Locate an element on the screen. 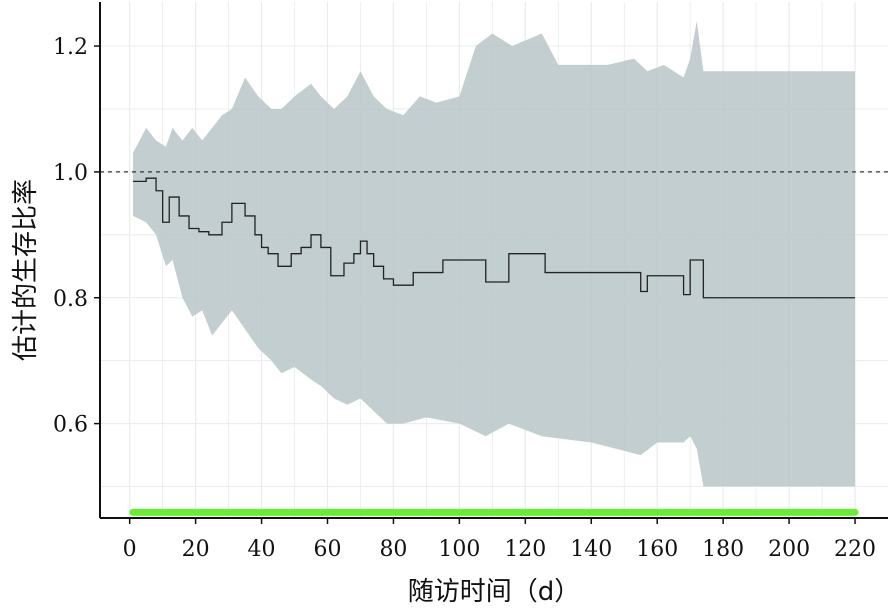  y-tick-label: 0.6 is located at coordinates (70, 425).